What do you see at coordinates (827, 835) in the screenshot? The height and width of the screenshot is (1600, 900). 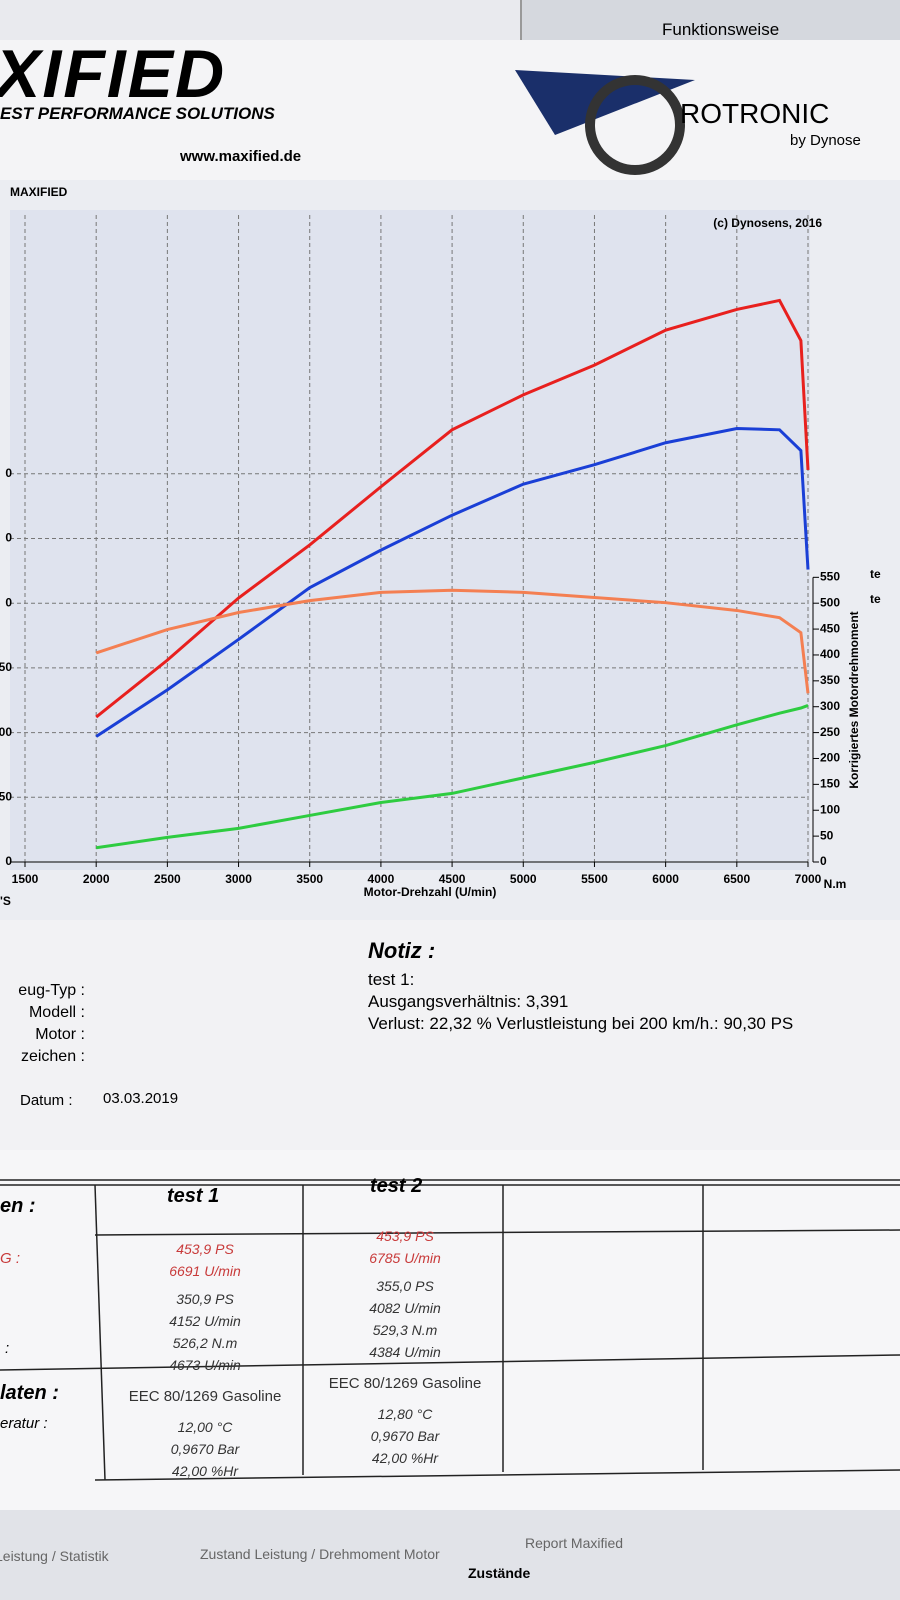 I see `y2-tick-label: 50` at bounding box center [827, 835].